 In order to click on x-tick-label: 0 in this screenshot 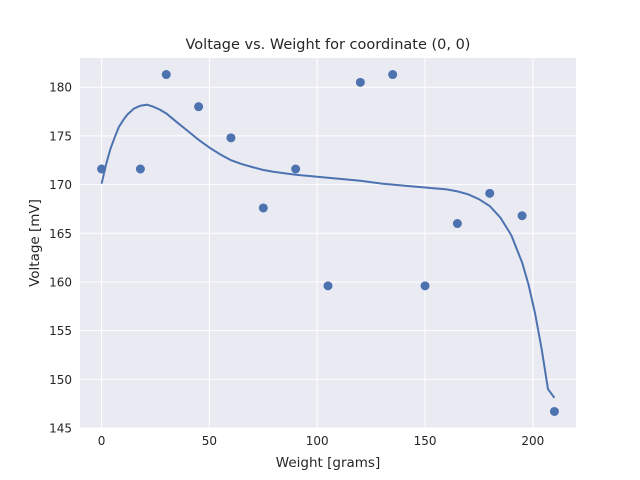, I will do `click(102, 441)`.